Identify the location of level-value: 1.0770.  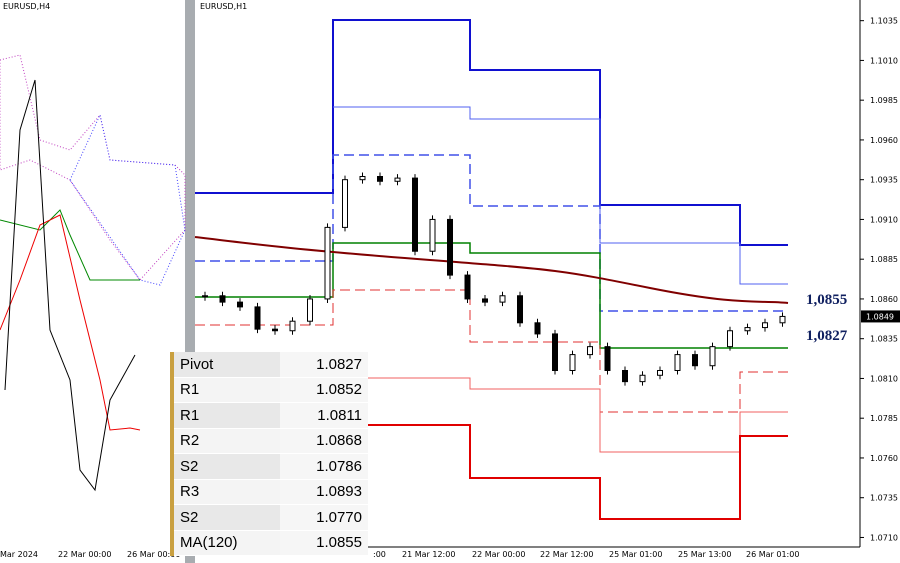
(324, 517).